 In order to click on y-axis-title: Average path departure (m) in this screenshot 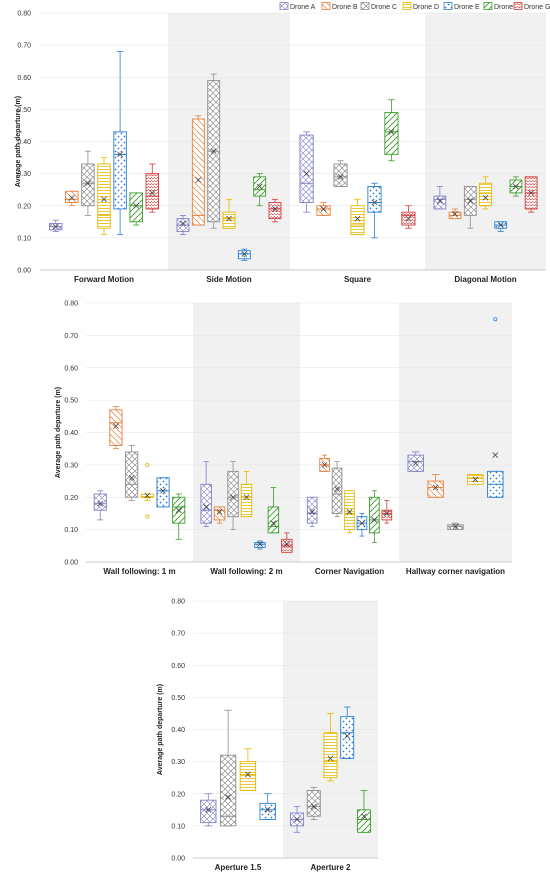, I will do `click(58, 432)`.